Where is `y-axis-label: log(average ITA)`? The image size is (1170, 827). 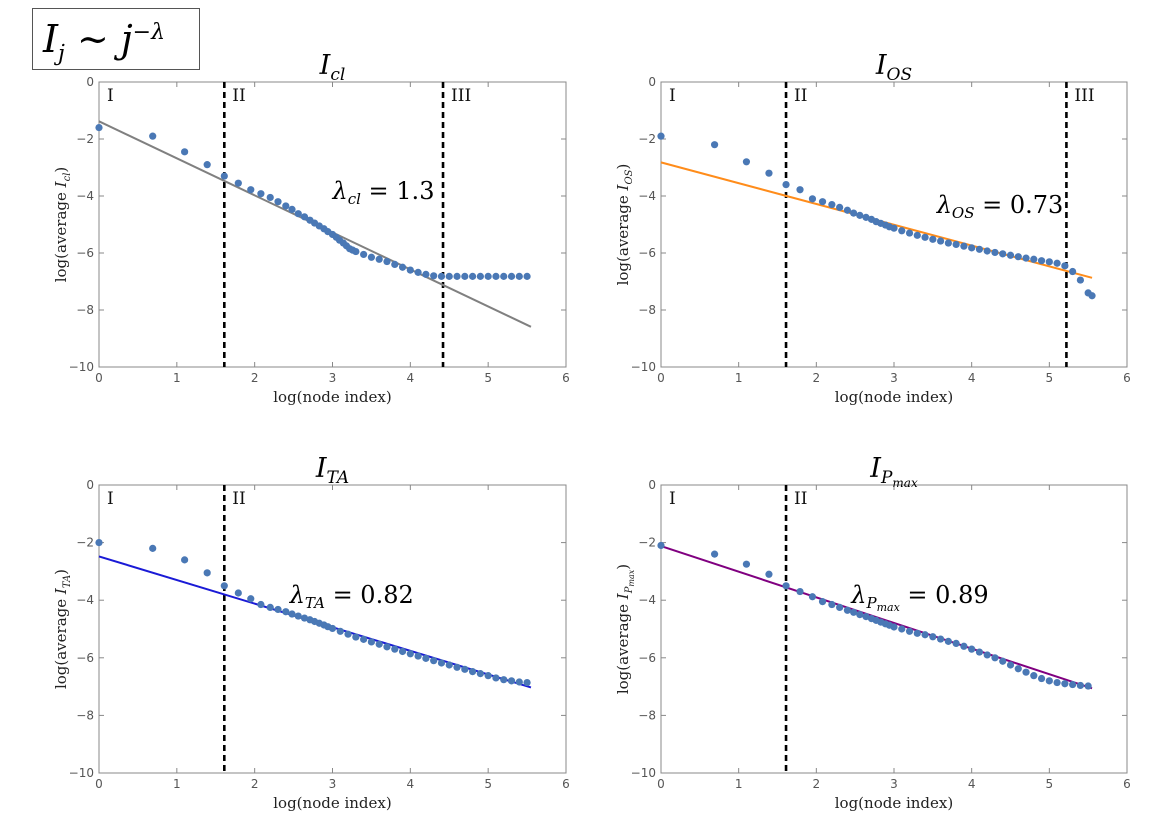
y-axis-label: log(average ITA) is located at coordinates (62, 629).